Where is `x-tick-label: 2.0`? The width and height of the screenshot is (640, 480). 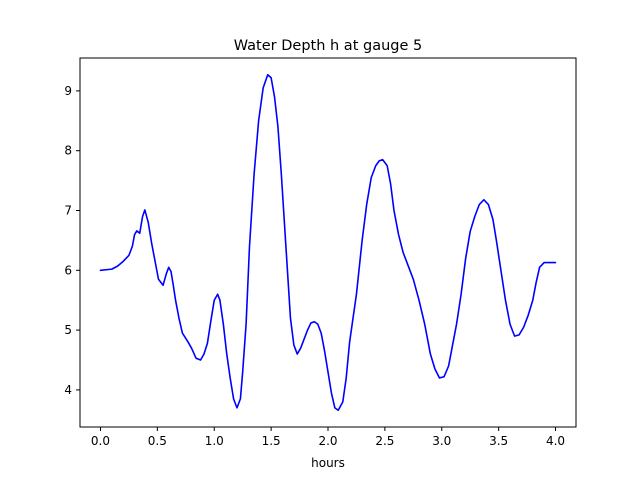
x-tick-label: 2.0 is located at coordinates (327, 441).